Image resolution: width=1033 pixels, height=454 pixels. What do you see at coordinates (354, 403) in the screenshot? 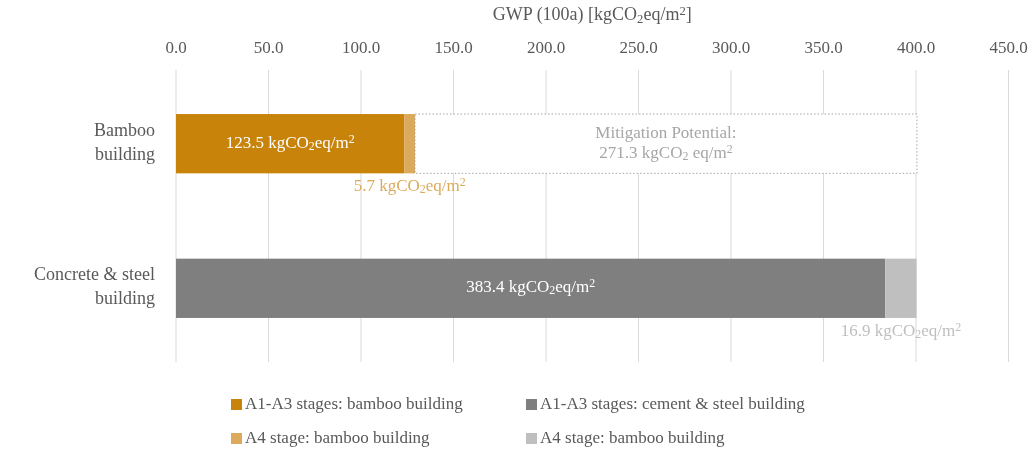
I see `legend-label: A1-A3 stages: bamboo building` at bounding box center [354, 403].